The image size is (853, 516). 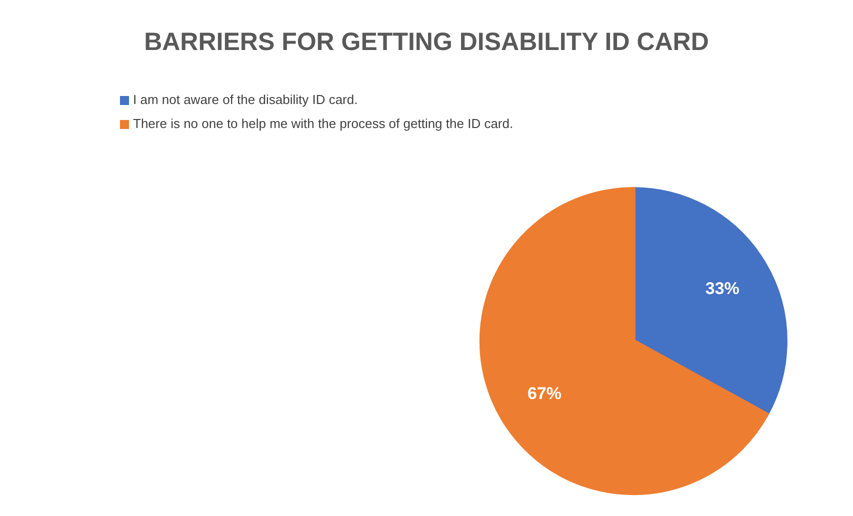 What do you see at coordinates (722, 288) in the screenshot?
I see `data-label: 33%` at bounding box center [722, 288].